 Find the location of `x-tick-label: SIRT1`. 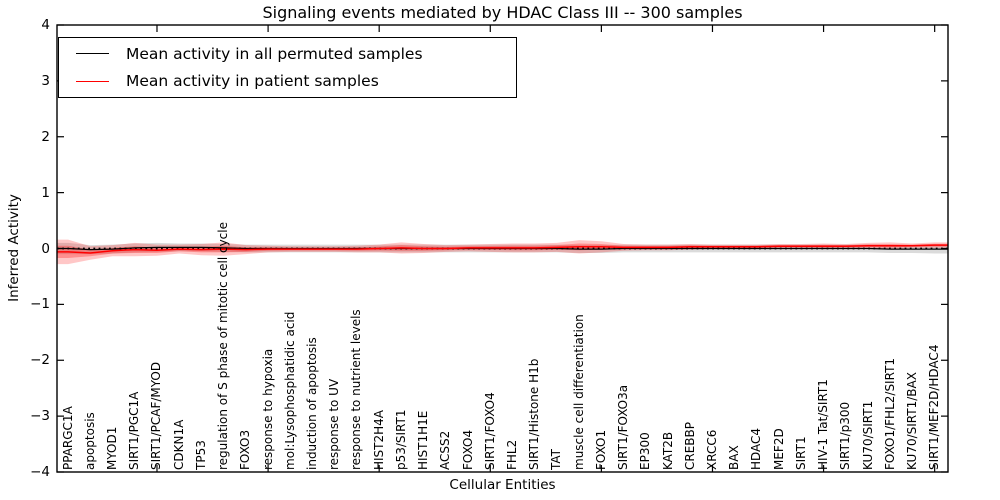

x-tick-label: SIRT1 is located at coordinates (800, 453).